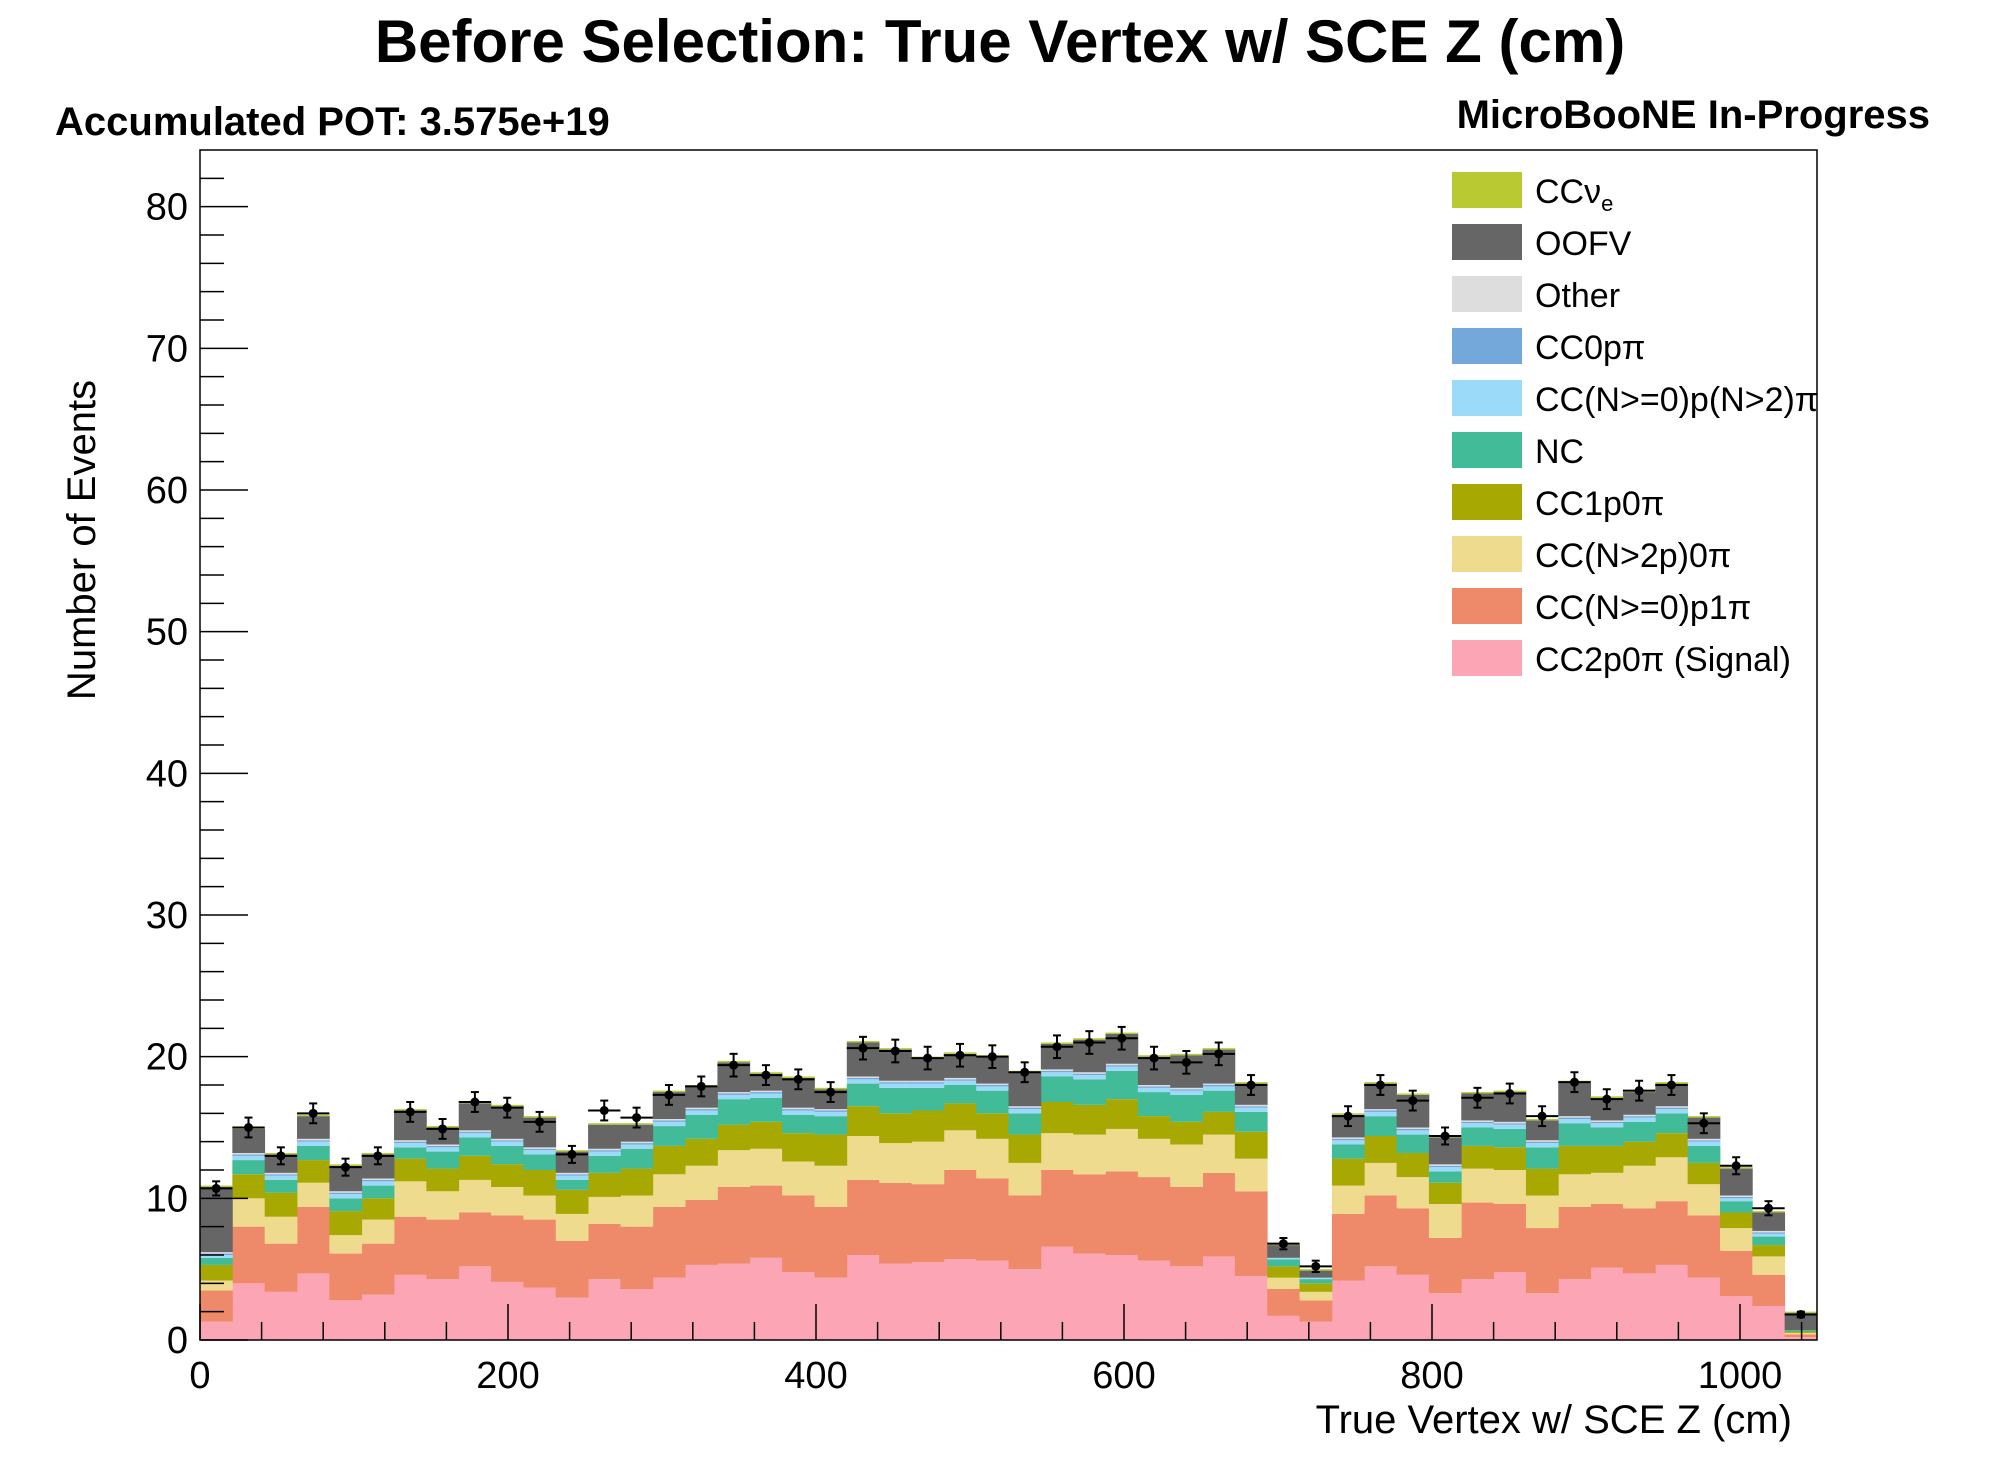  I want to click on legend-label: CC(N>=0)p1π, so click(1643, 608).